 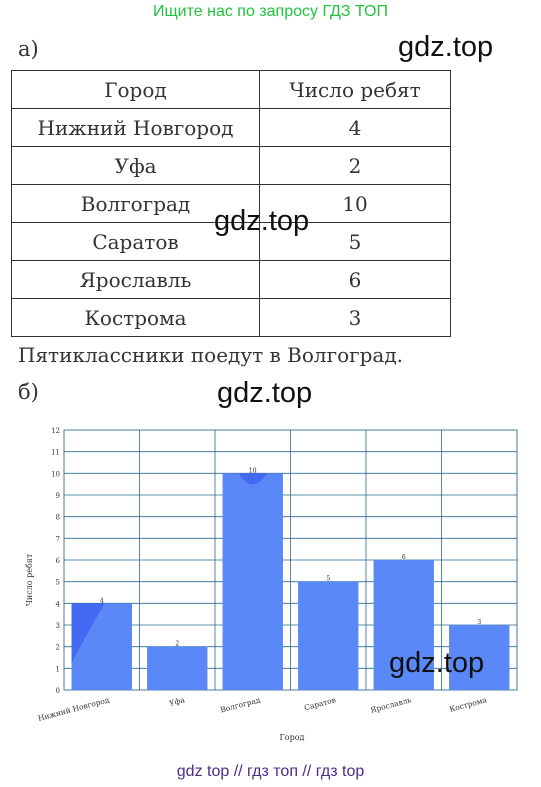 I want to click on data-label: 6, so click(x=404, y=557).